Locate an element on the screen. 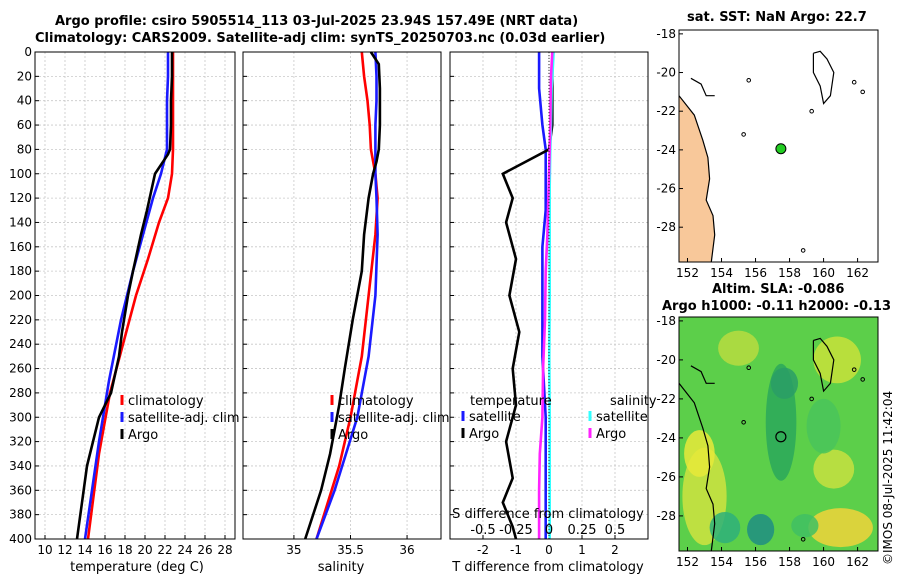  sst-map-xtick-label: 156 is located at coordinates (755, 273).